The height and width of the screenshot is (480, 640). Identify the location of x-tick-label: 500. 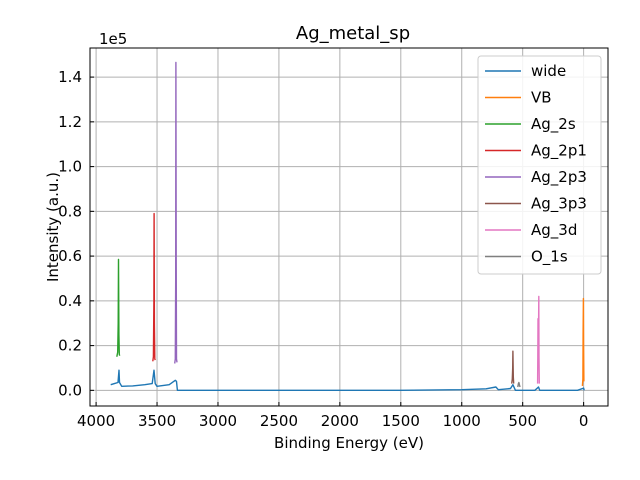
(522, 421).